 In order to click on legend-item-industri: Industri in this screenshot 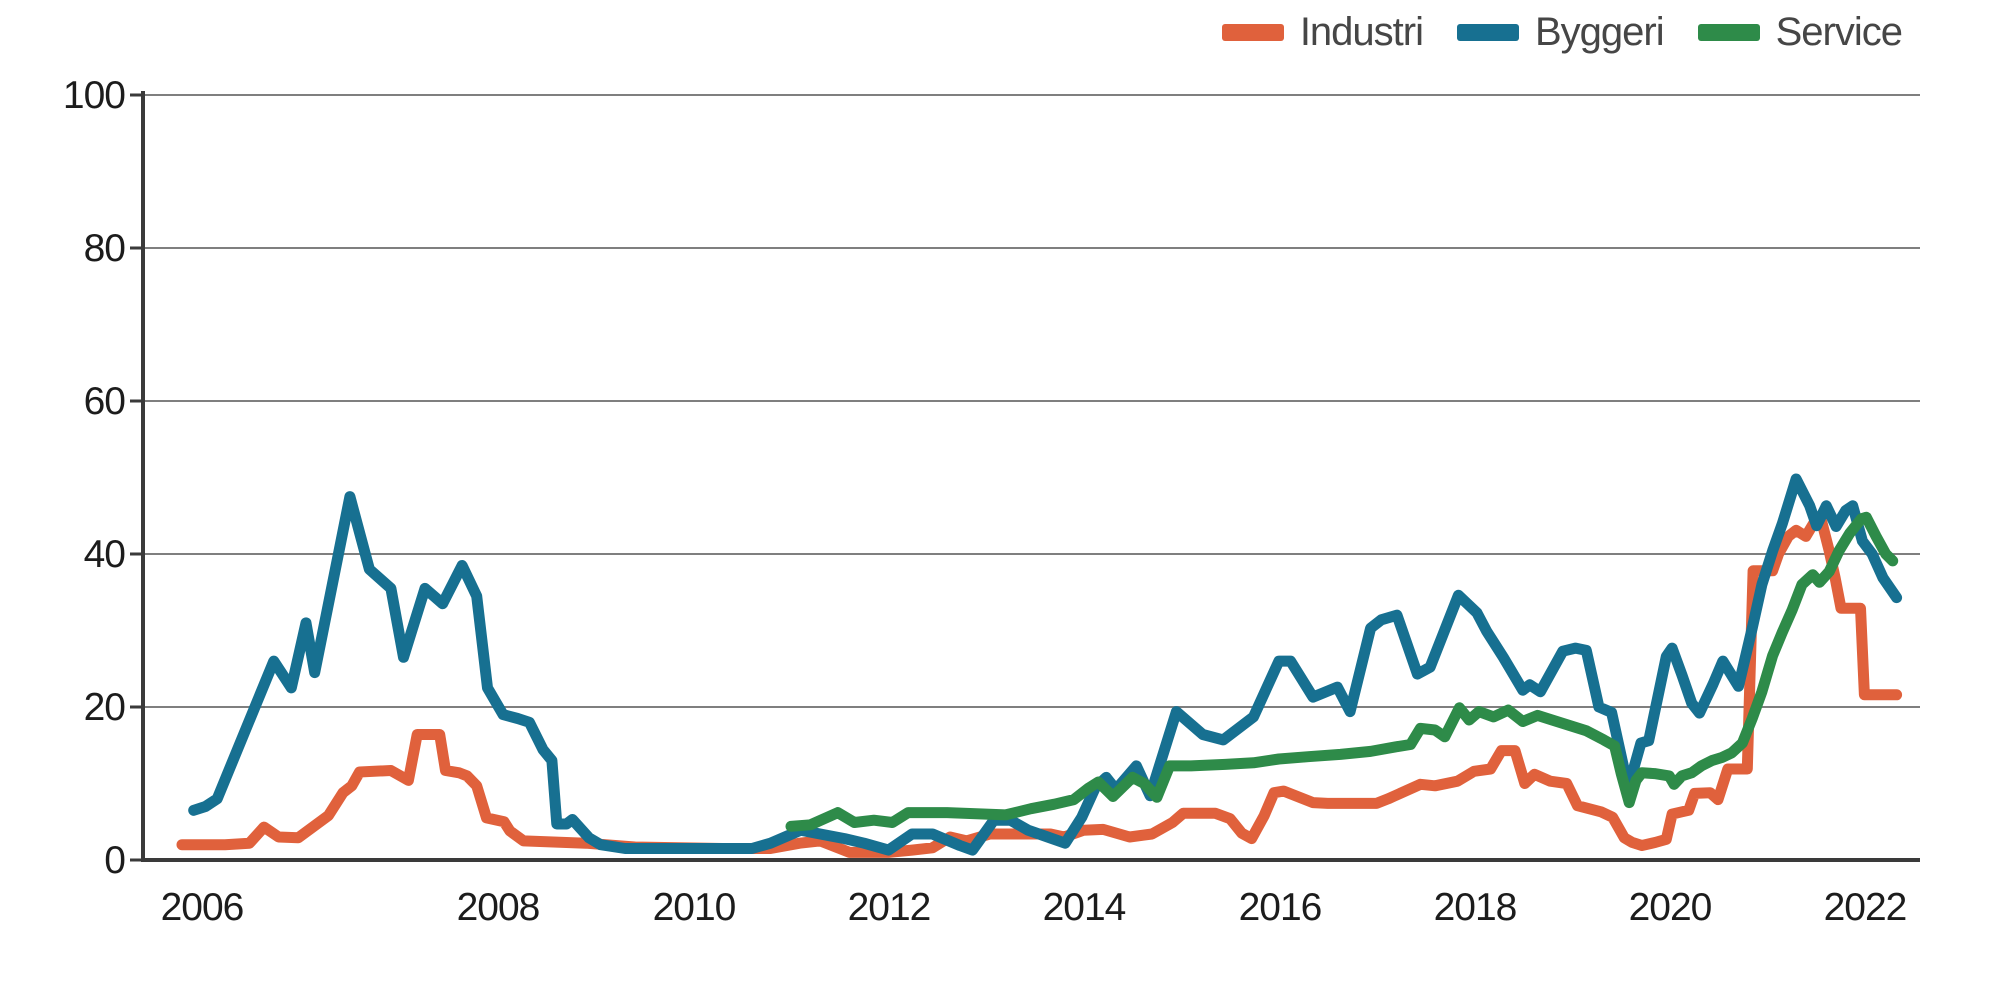, I will do `click(1322, 32)`.